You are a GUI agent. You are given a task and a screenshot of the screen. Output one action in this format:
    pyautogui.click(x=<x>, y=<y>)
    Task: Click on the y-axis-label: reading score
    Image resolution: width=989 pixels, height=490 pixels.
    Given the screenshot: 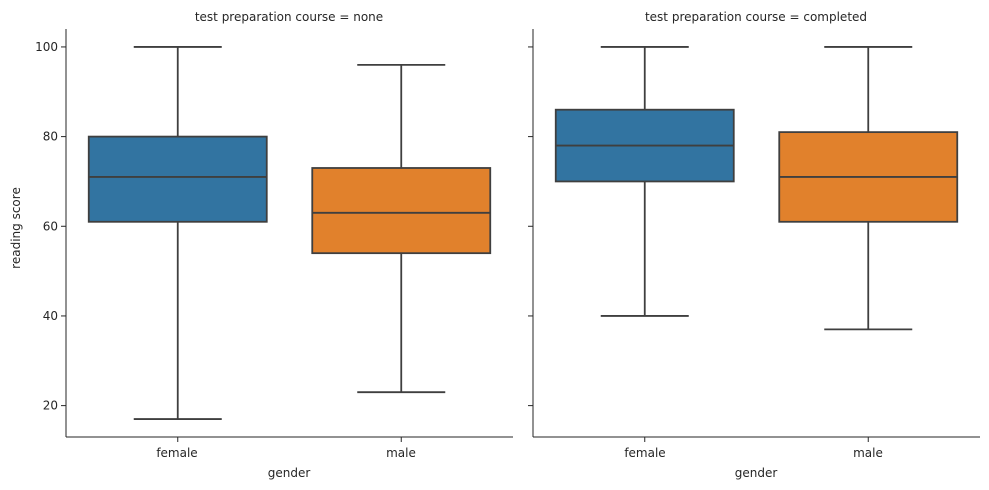 What is the action you would take?
    pyautogui.click(x=16, y=228)
    